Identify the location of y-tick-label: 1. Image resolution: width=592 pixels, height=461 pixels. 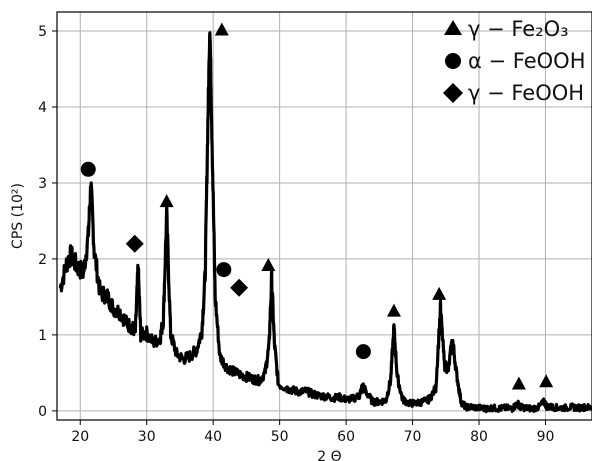
(42, 336).